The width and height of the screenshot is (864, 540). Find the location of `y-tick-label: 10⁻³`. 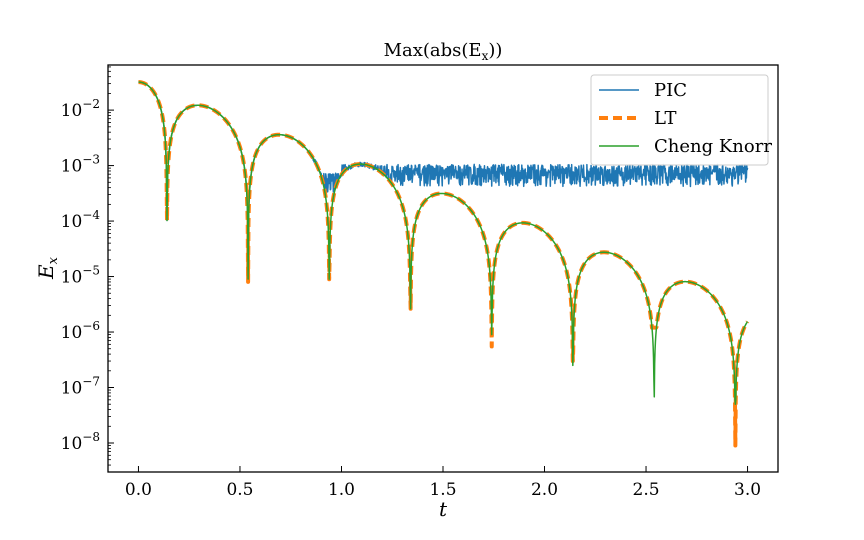

y-tick-label: 10⁻³ is located at coordinates (80, 165).